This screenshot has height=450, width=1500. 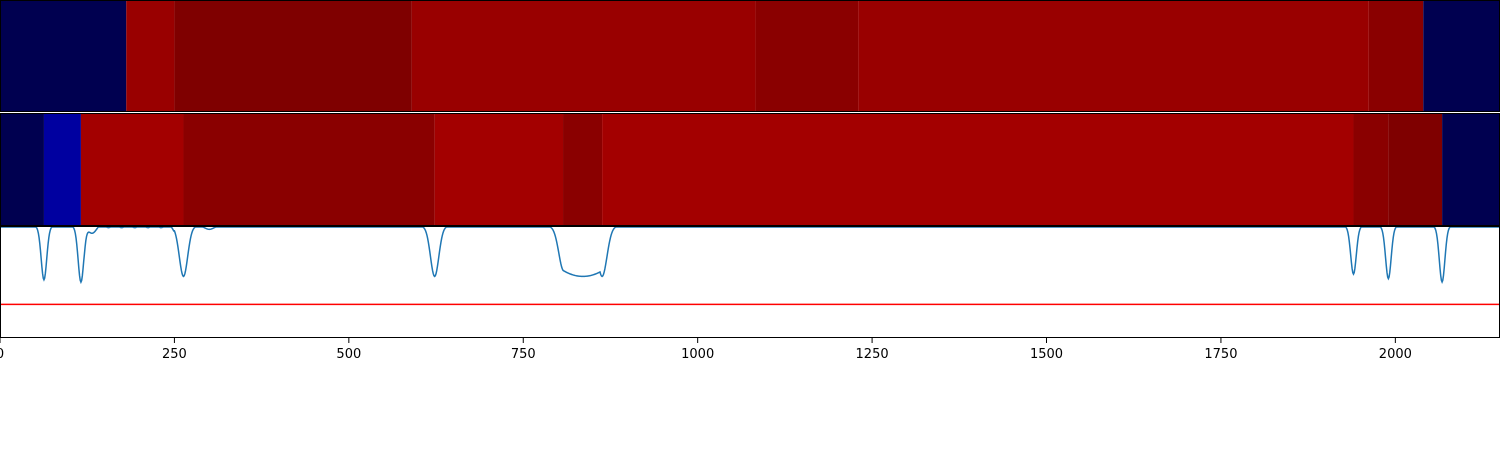 I want to click on x-tick-label-250: 250, so click(x=174, y=354).